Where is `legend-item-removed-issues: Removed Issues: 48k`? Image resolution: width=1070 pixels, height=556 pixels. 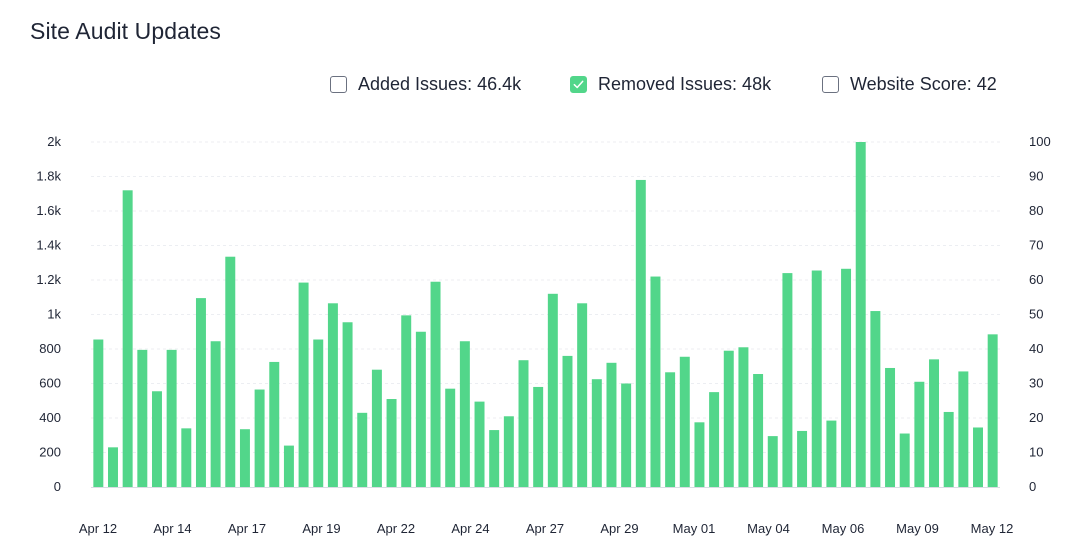 legend-item-removed-issues: Removed Issues: 48k is located at coordinates (670, 84).